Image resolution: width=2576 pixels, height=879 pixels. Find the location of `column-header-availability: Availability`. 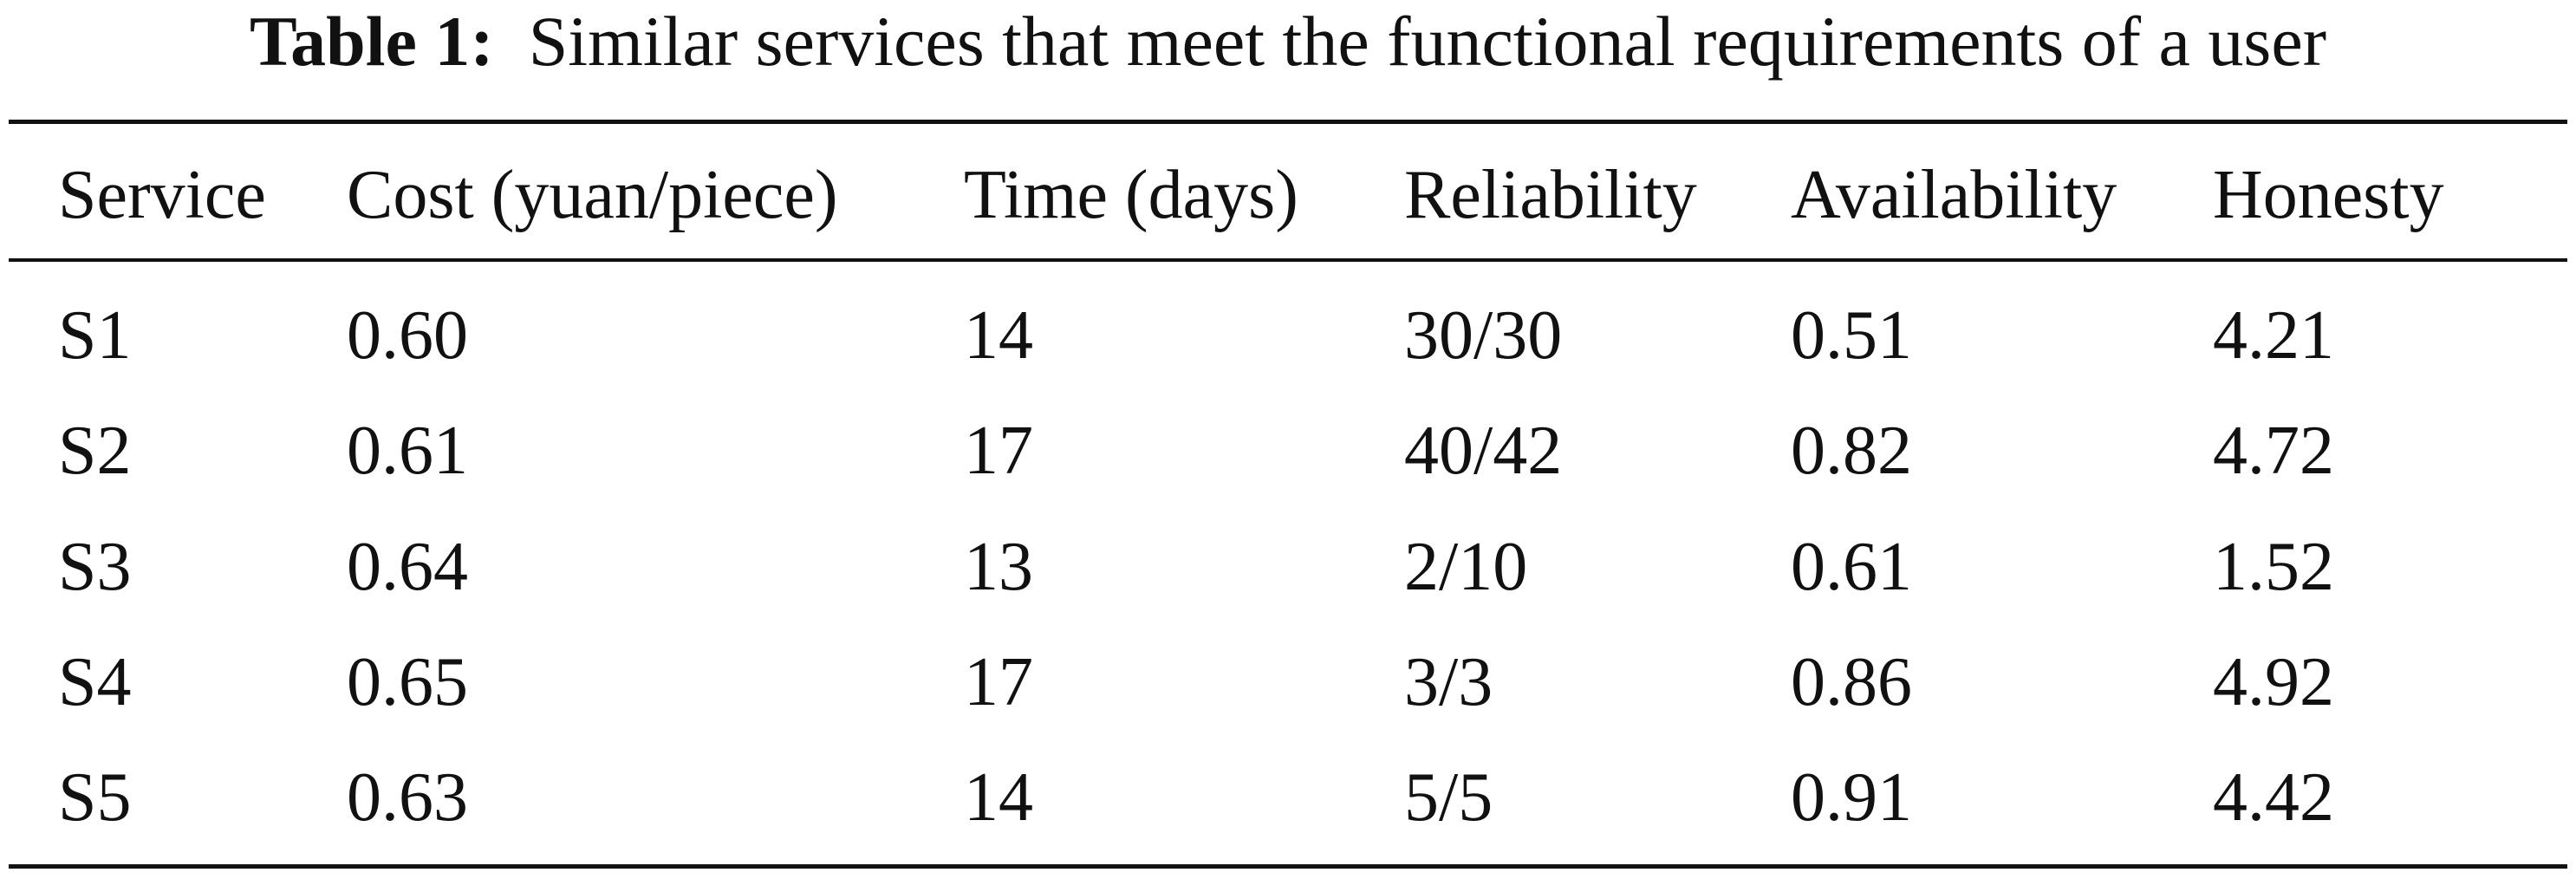

column-header-availability: Availability is located at coordinates (1954, 195).